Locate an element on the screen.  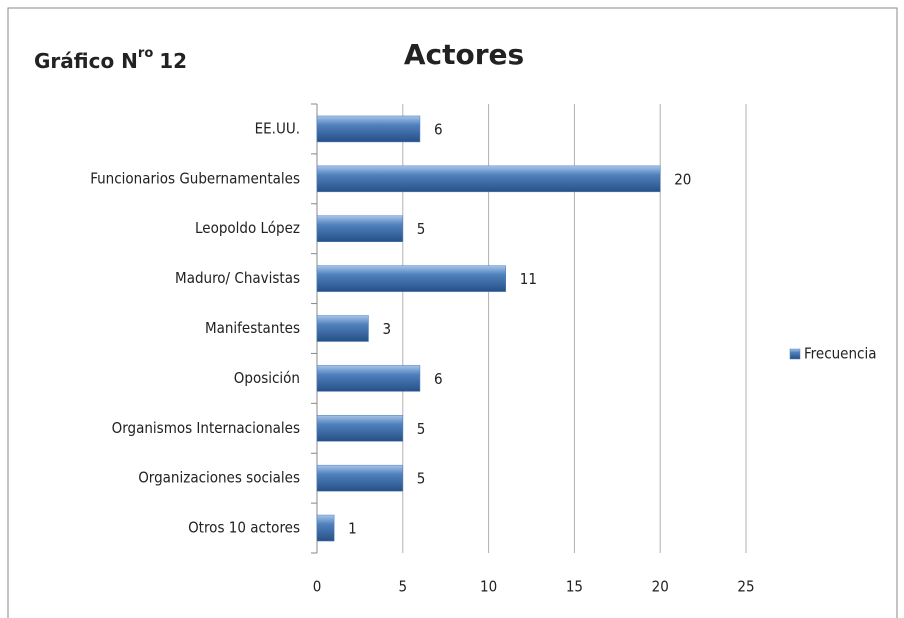
data-label: 20 is located at coordinates (682, 179).